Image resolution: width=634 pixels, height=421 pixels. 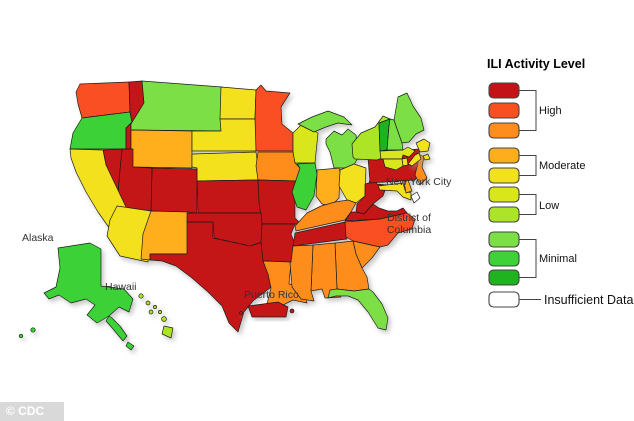 What do you see at coordinates (32, 411) in the screenshot?
I see `cdc-attribution: © CDC` at bounding box center [32, 411].